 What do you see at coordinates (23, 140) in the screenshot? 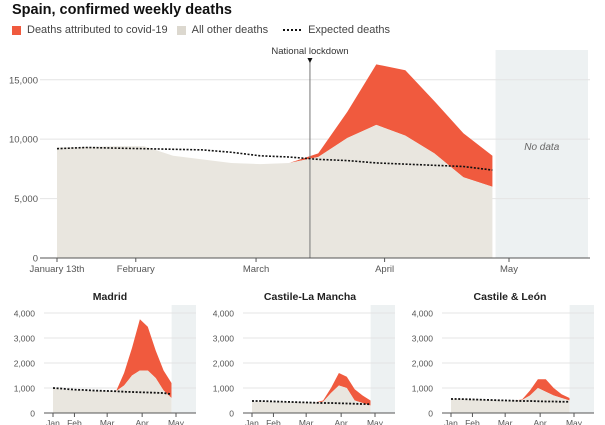
I see `y-tick-label: 10,000` at bounding box center [23, 140].